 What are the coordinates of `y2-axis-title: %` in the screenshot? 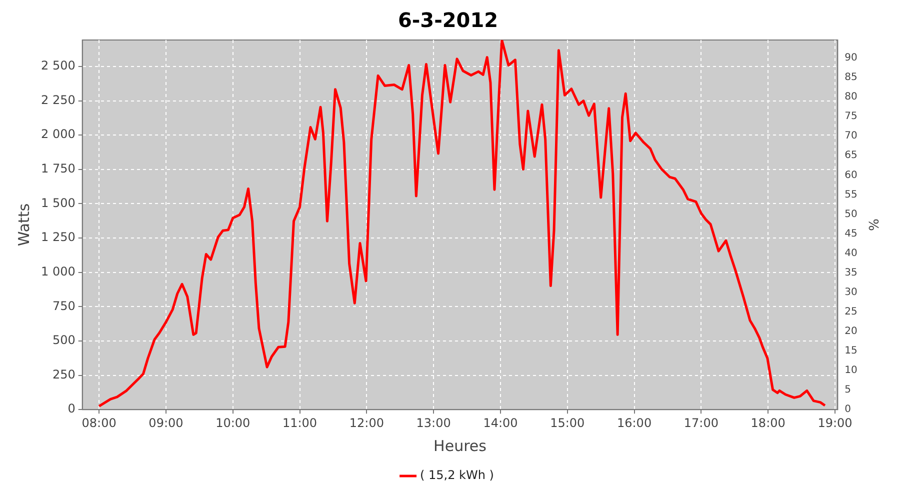 It's located at (872, 224).